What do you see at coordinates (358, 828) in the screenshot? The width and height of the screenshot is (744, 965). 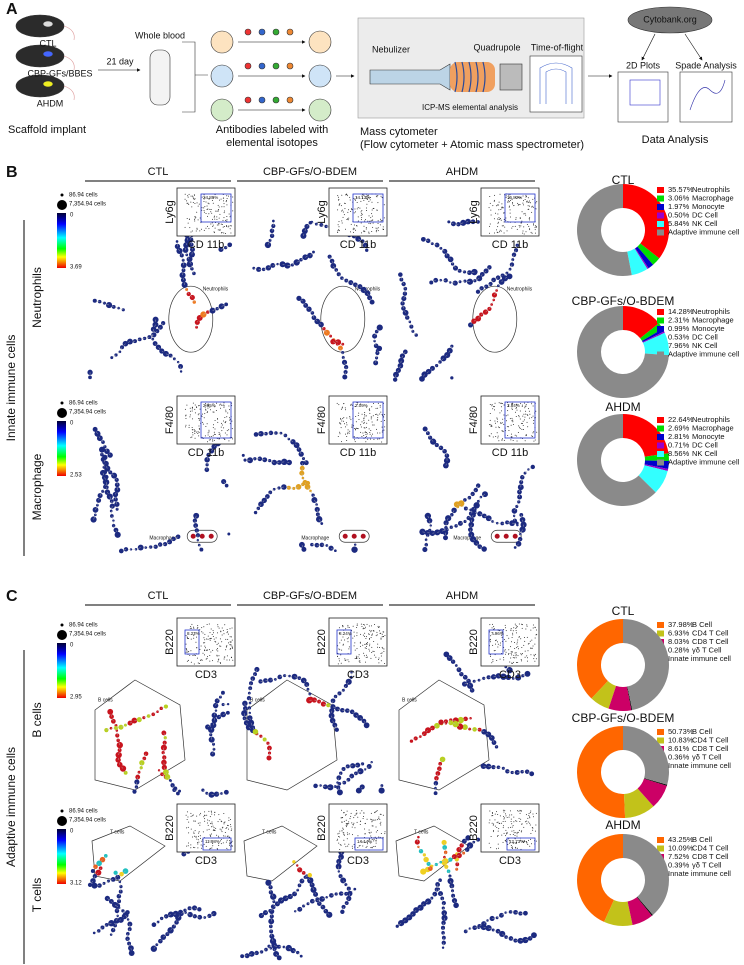 I see `inset-plot` at bounding box center [358, 828].